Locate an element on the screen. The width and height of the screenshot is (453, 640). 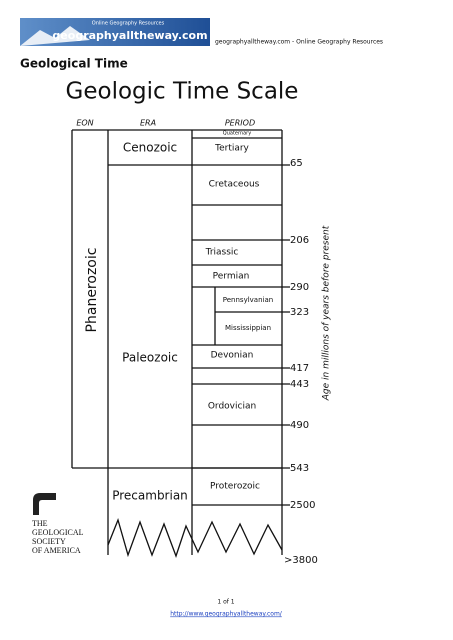
age-label: 2500 is located at coordinates (302, 505).